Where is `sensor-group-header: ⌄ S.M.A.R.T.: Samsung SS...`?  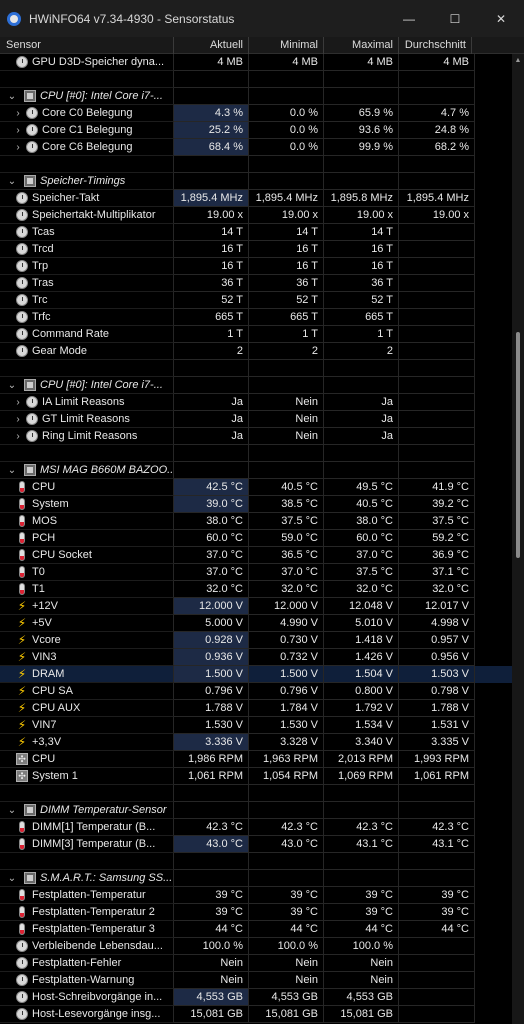
sensor-group-header: ⌄ S.M.A.R.T.: Samsung SS... is located at coordinates (256, 878).